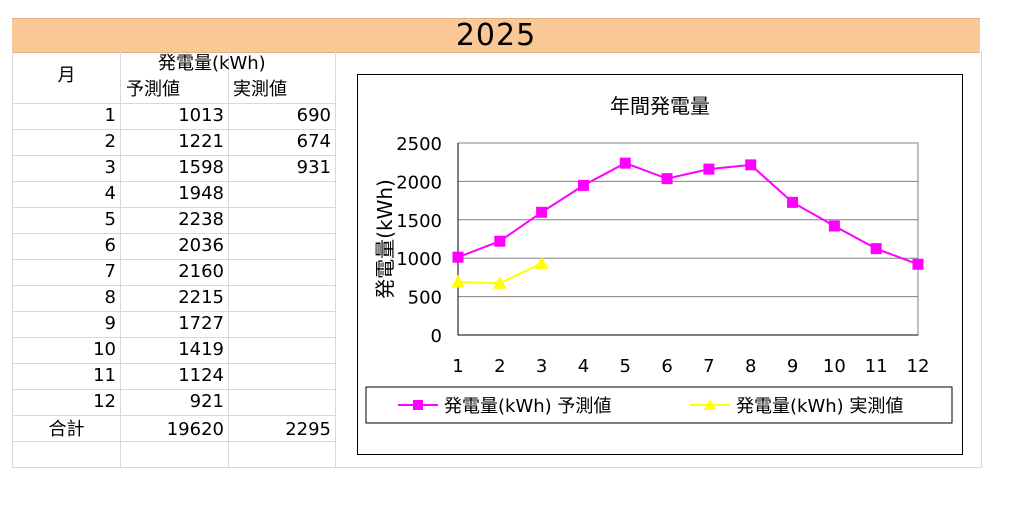 The image size is (1024, 530). What do you see at coordinates (66, 75) in the screenshot?
I see `month-header: 月` at bounding box center [66, 75].